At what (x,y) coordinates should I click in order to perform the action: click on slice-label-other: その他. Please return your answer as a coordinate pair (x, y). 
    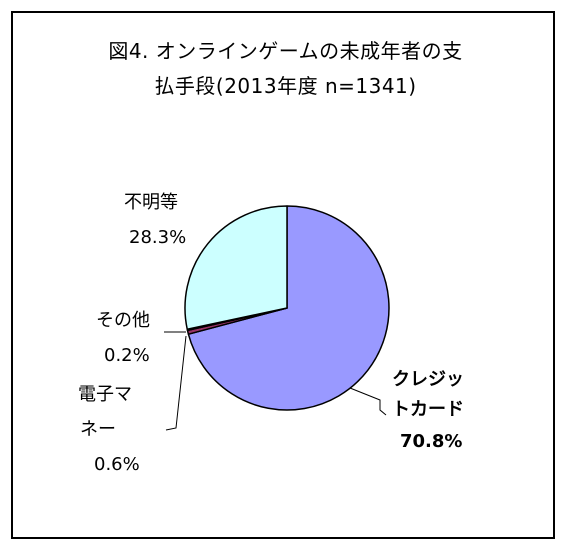
    Looking at the image, I should click on (123, 320).